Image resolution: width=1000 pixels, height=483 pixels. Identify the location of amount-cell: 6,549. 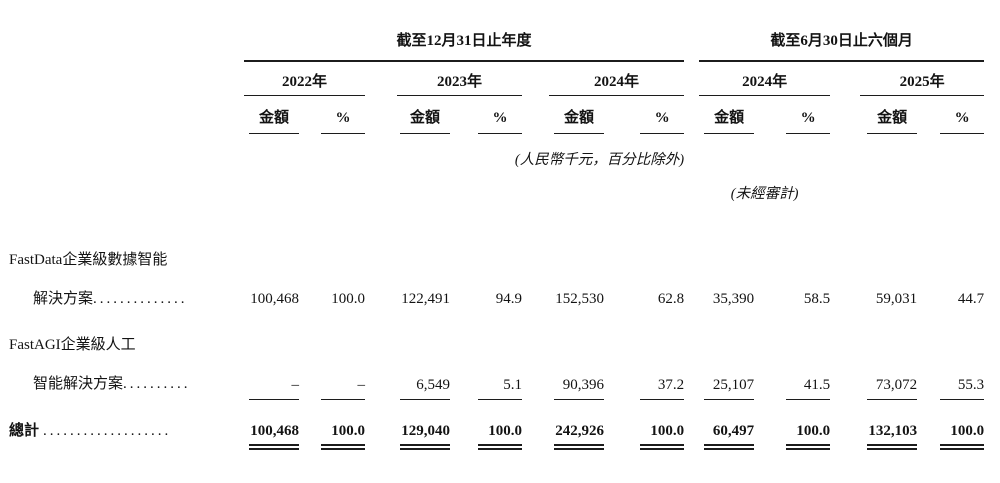
(425, 388).